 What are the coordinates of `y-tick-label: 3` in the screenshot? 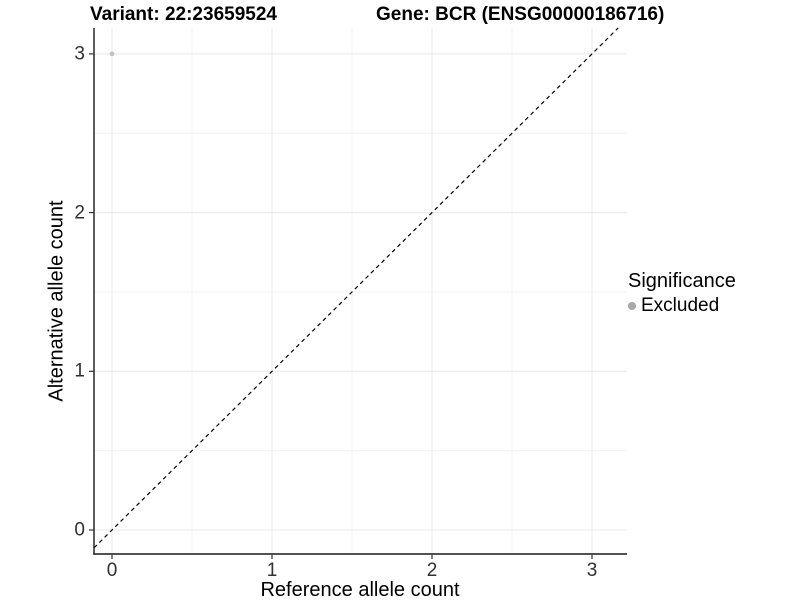 It's located at (79, 54).